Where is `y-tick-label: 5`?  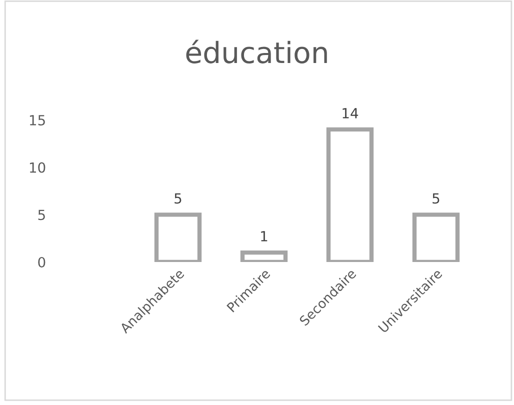 y-tick-label: 5 is located at coordinates (41, 215).